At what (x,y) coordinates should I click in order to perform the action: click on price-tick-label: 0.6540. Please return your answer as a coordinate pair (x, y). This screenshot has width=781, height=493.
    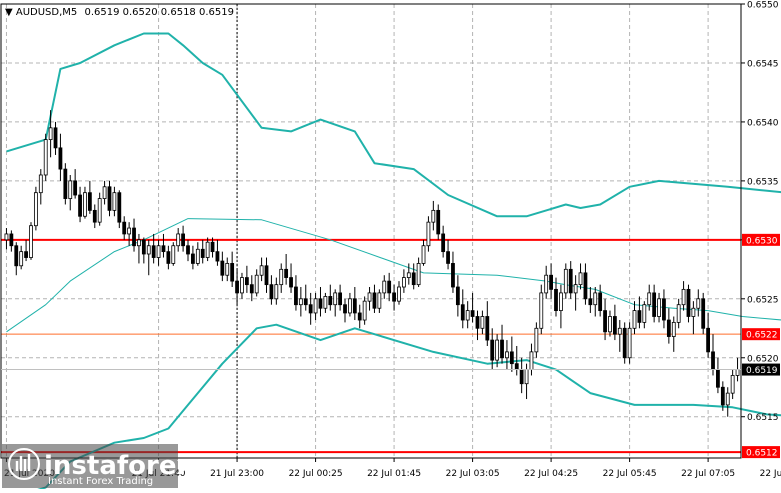
    Looking at the image, I should click on (763, 123).